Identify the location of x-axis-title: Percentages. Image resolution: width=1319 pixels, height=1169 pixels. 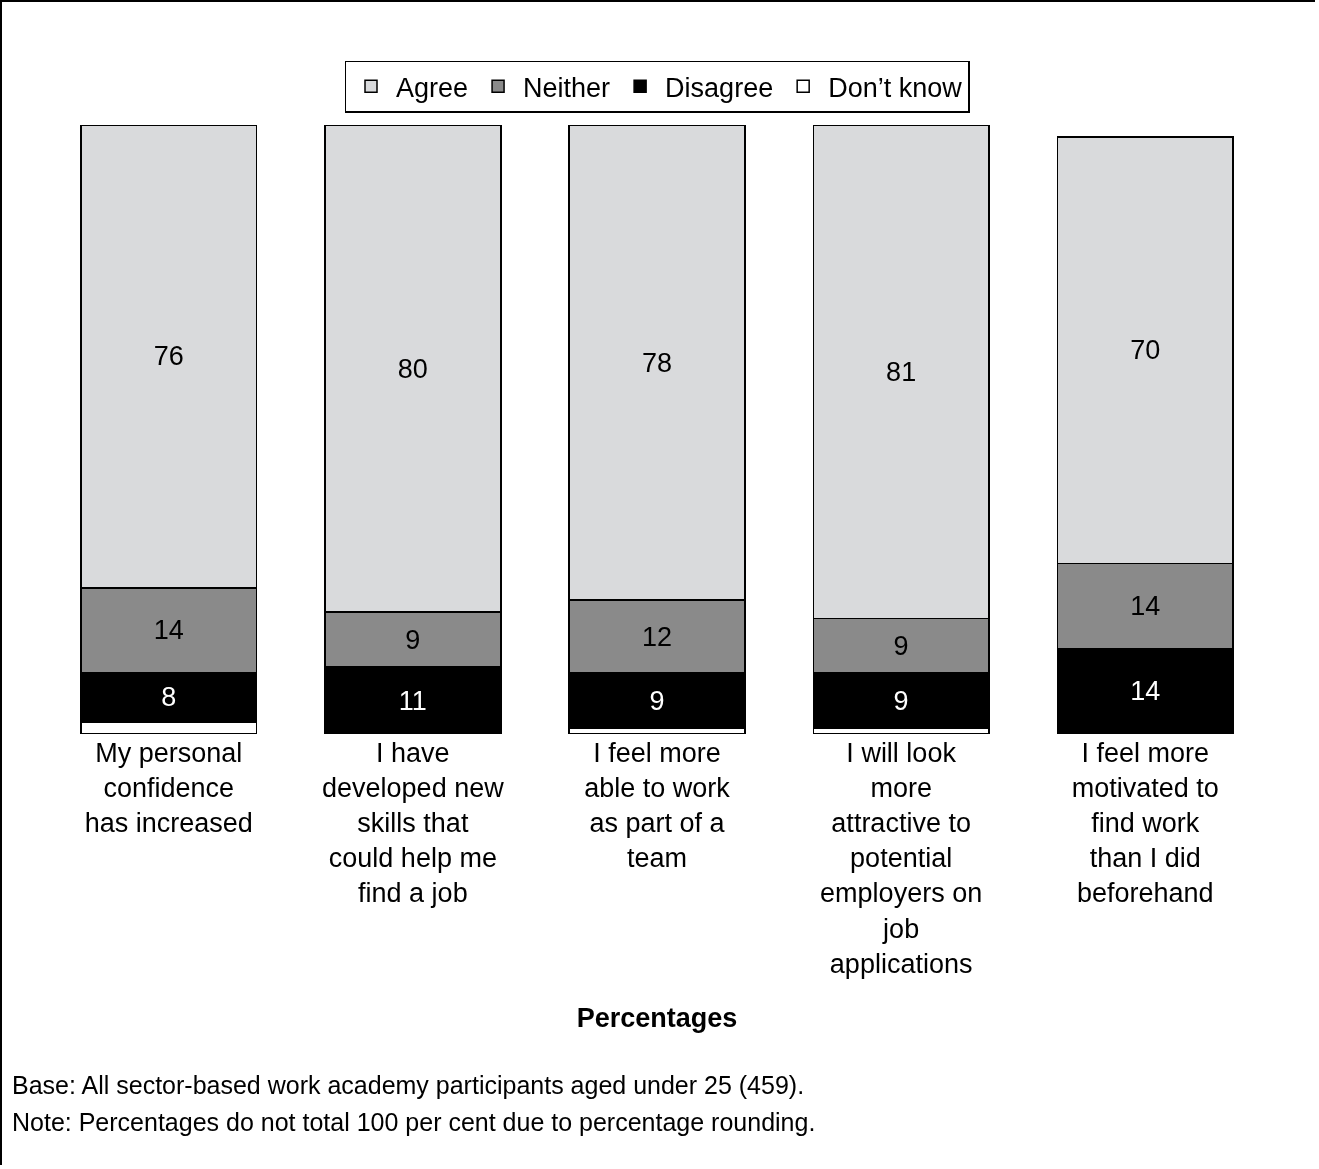
(657, 1018).